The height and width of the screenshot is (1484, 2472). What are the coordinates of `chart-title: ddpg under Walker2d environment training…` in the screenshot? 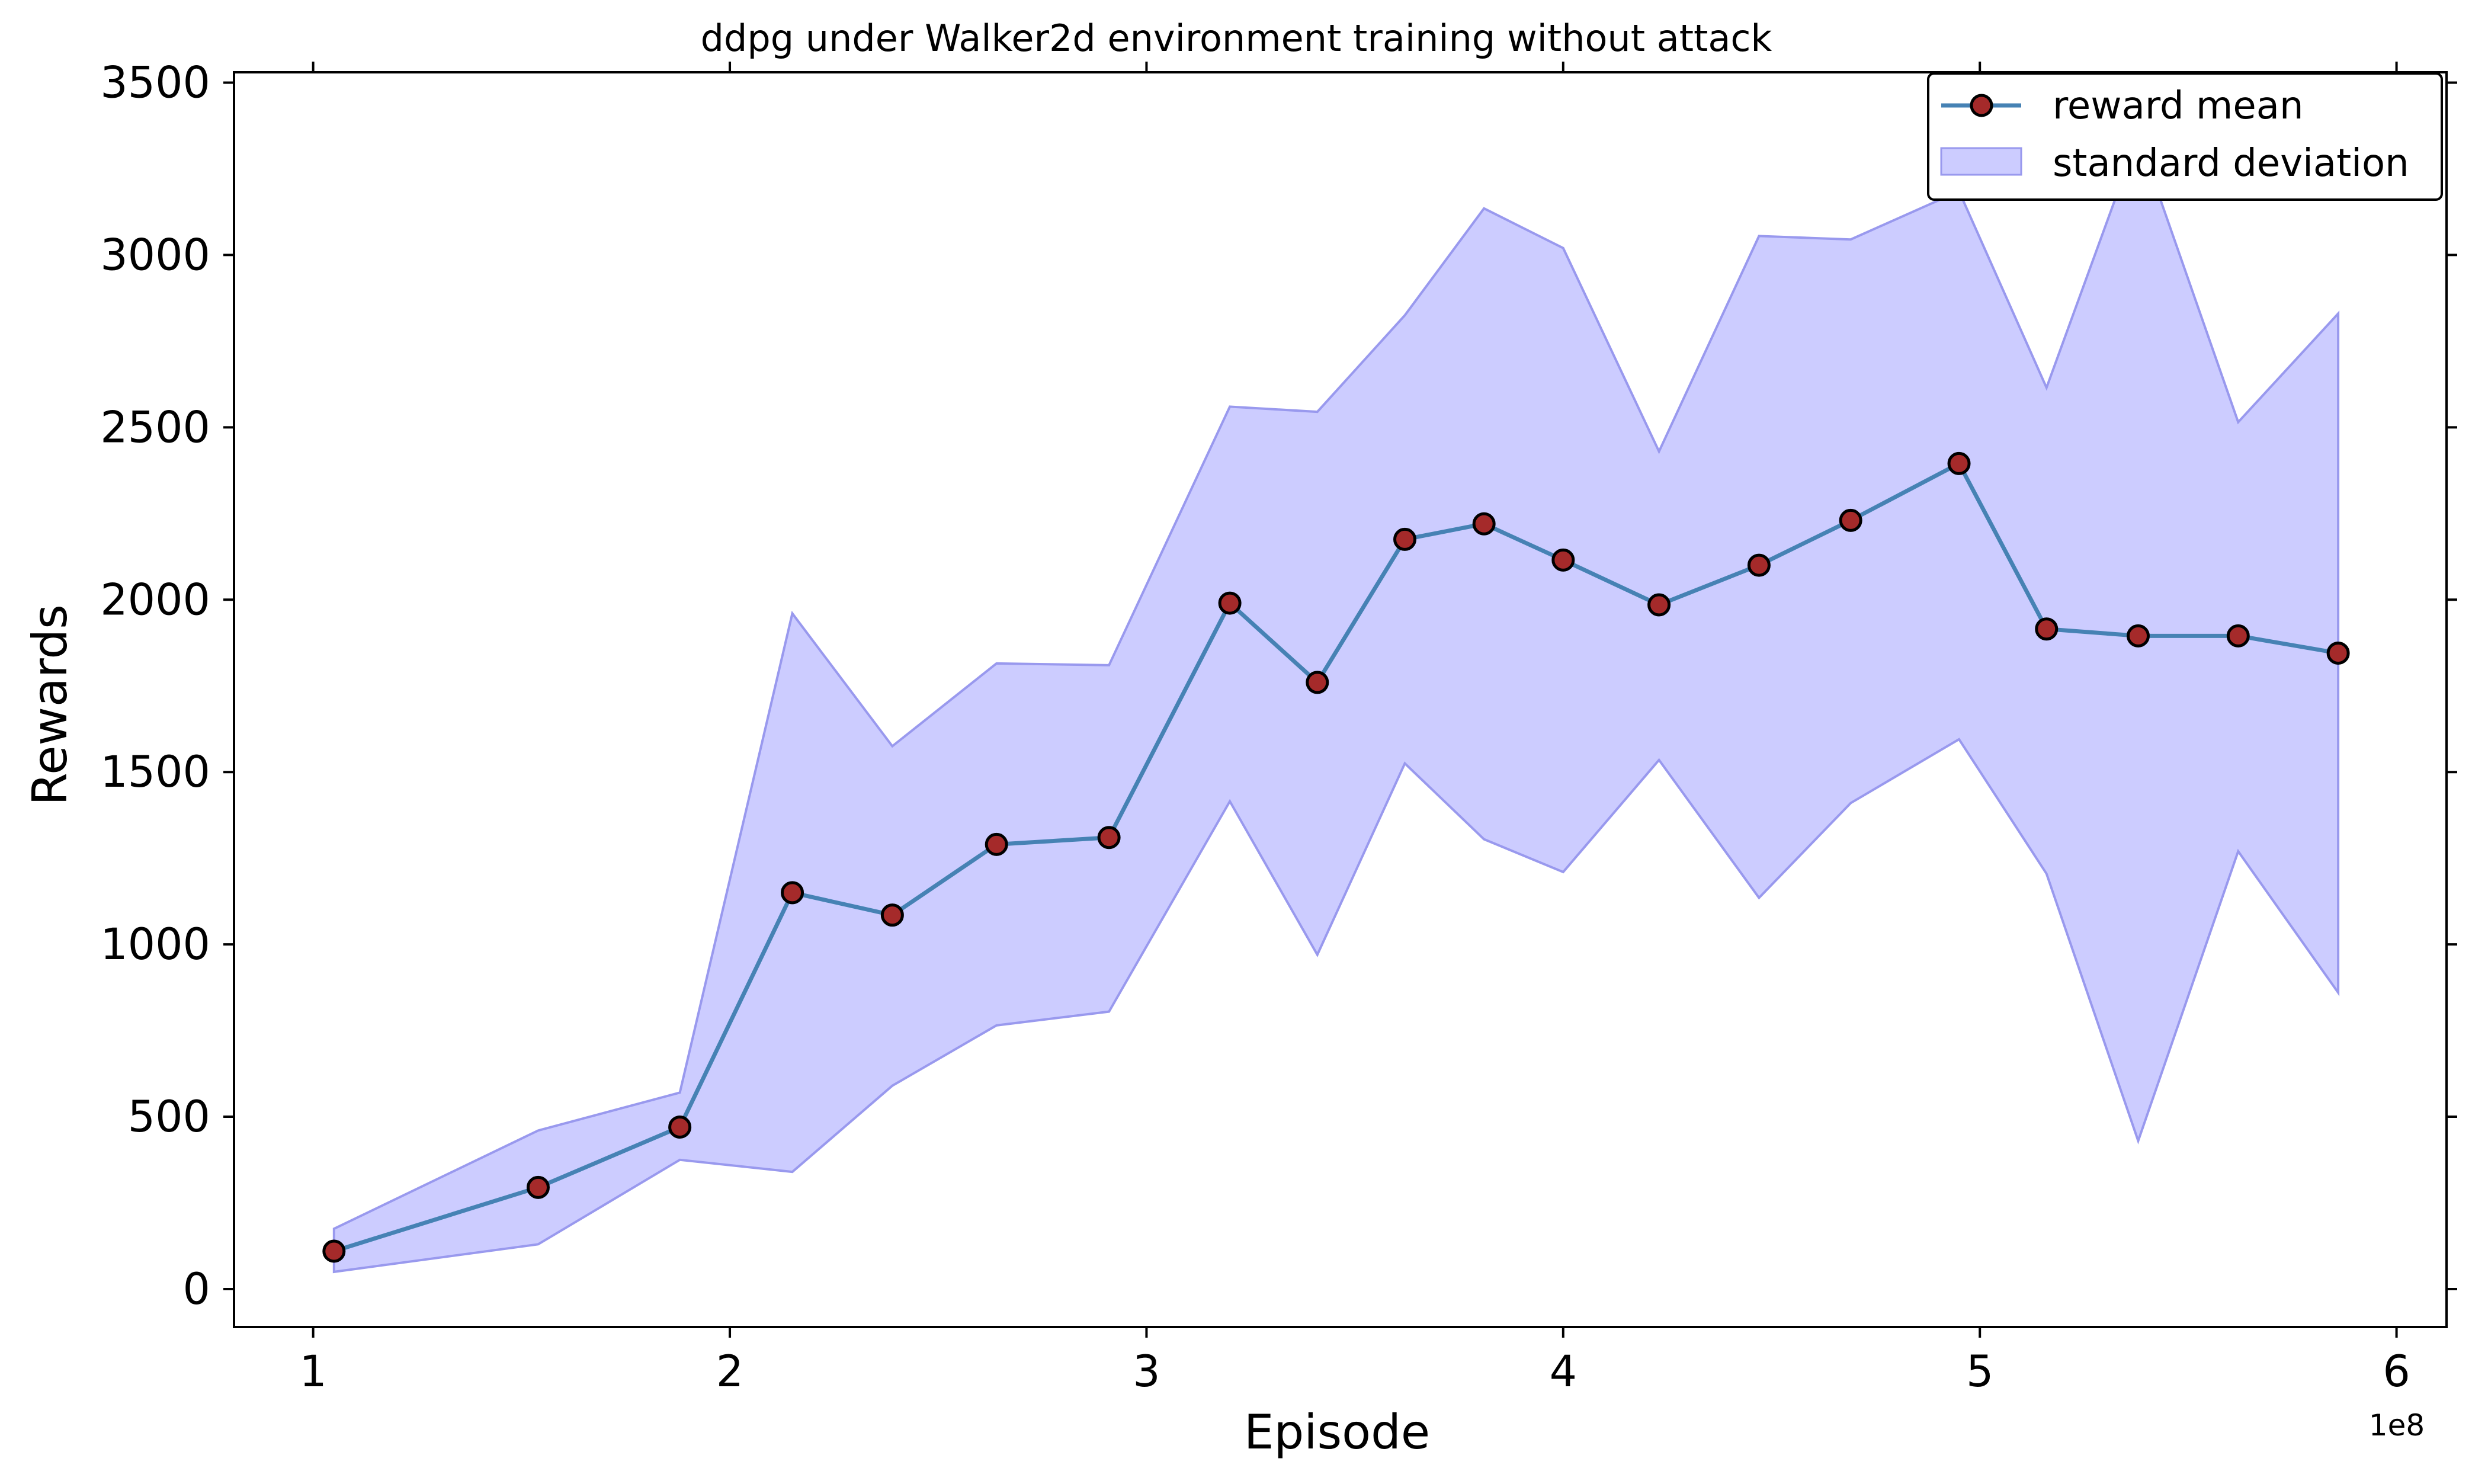 It's located at (1237, 38).